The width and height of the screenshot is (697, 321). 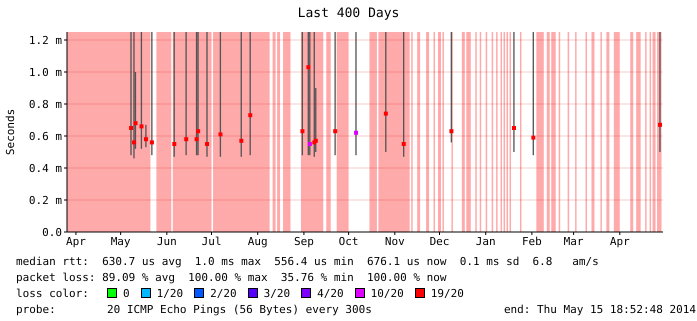 What do you see at coordinates (304, 241) in the screenshot?
I see `x-tick-label: Sep` at bounding box center [304, 241].